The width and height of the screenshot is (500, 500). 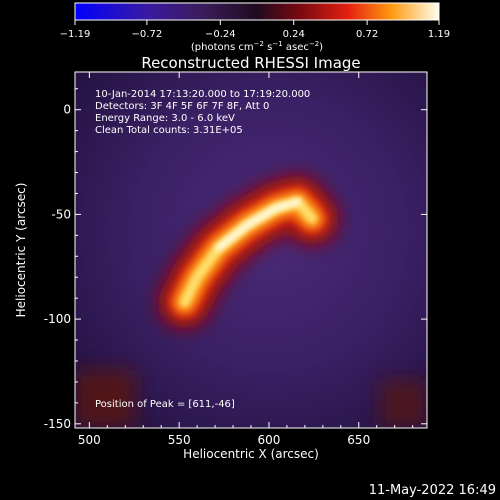 I want to click on peak-position-label: Position of Peak = [611,-46], so click(x=165, y=404).